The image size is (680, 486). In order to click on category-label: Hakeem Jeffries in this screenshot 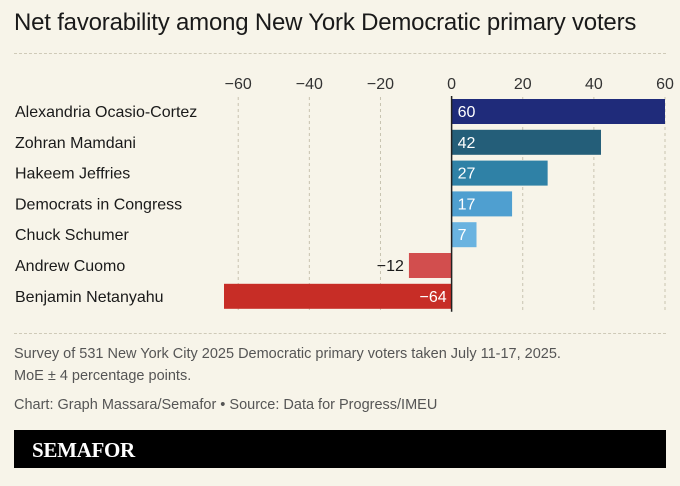, I will do `click(72, 174)`.